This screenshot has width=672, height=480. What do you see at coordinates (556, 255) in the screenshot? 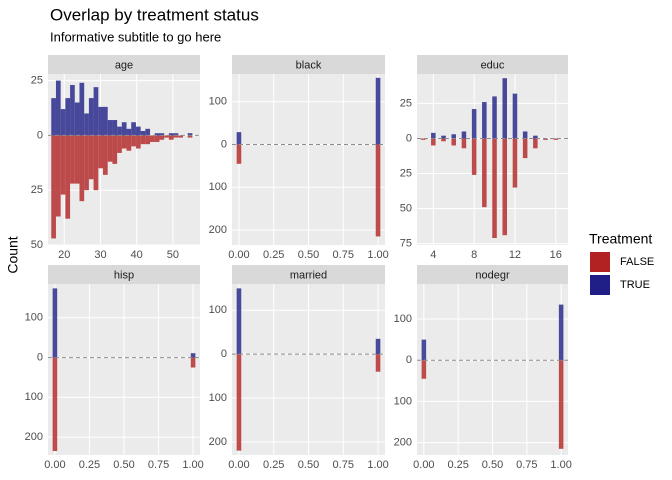
I see `x-tick-label: 16` at bounding box center [556, 255].